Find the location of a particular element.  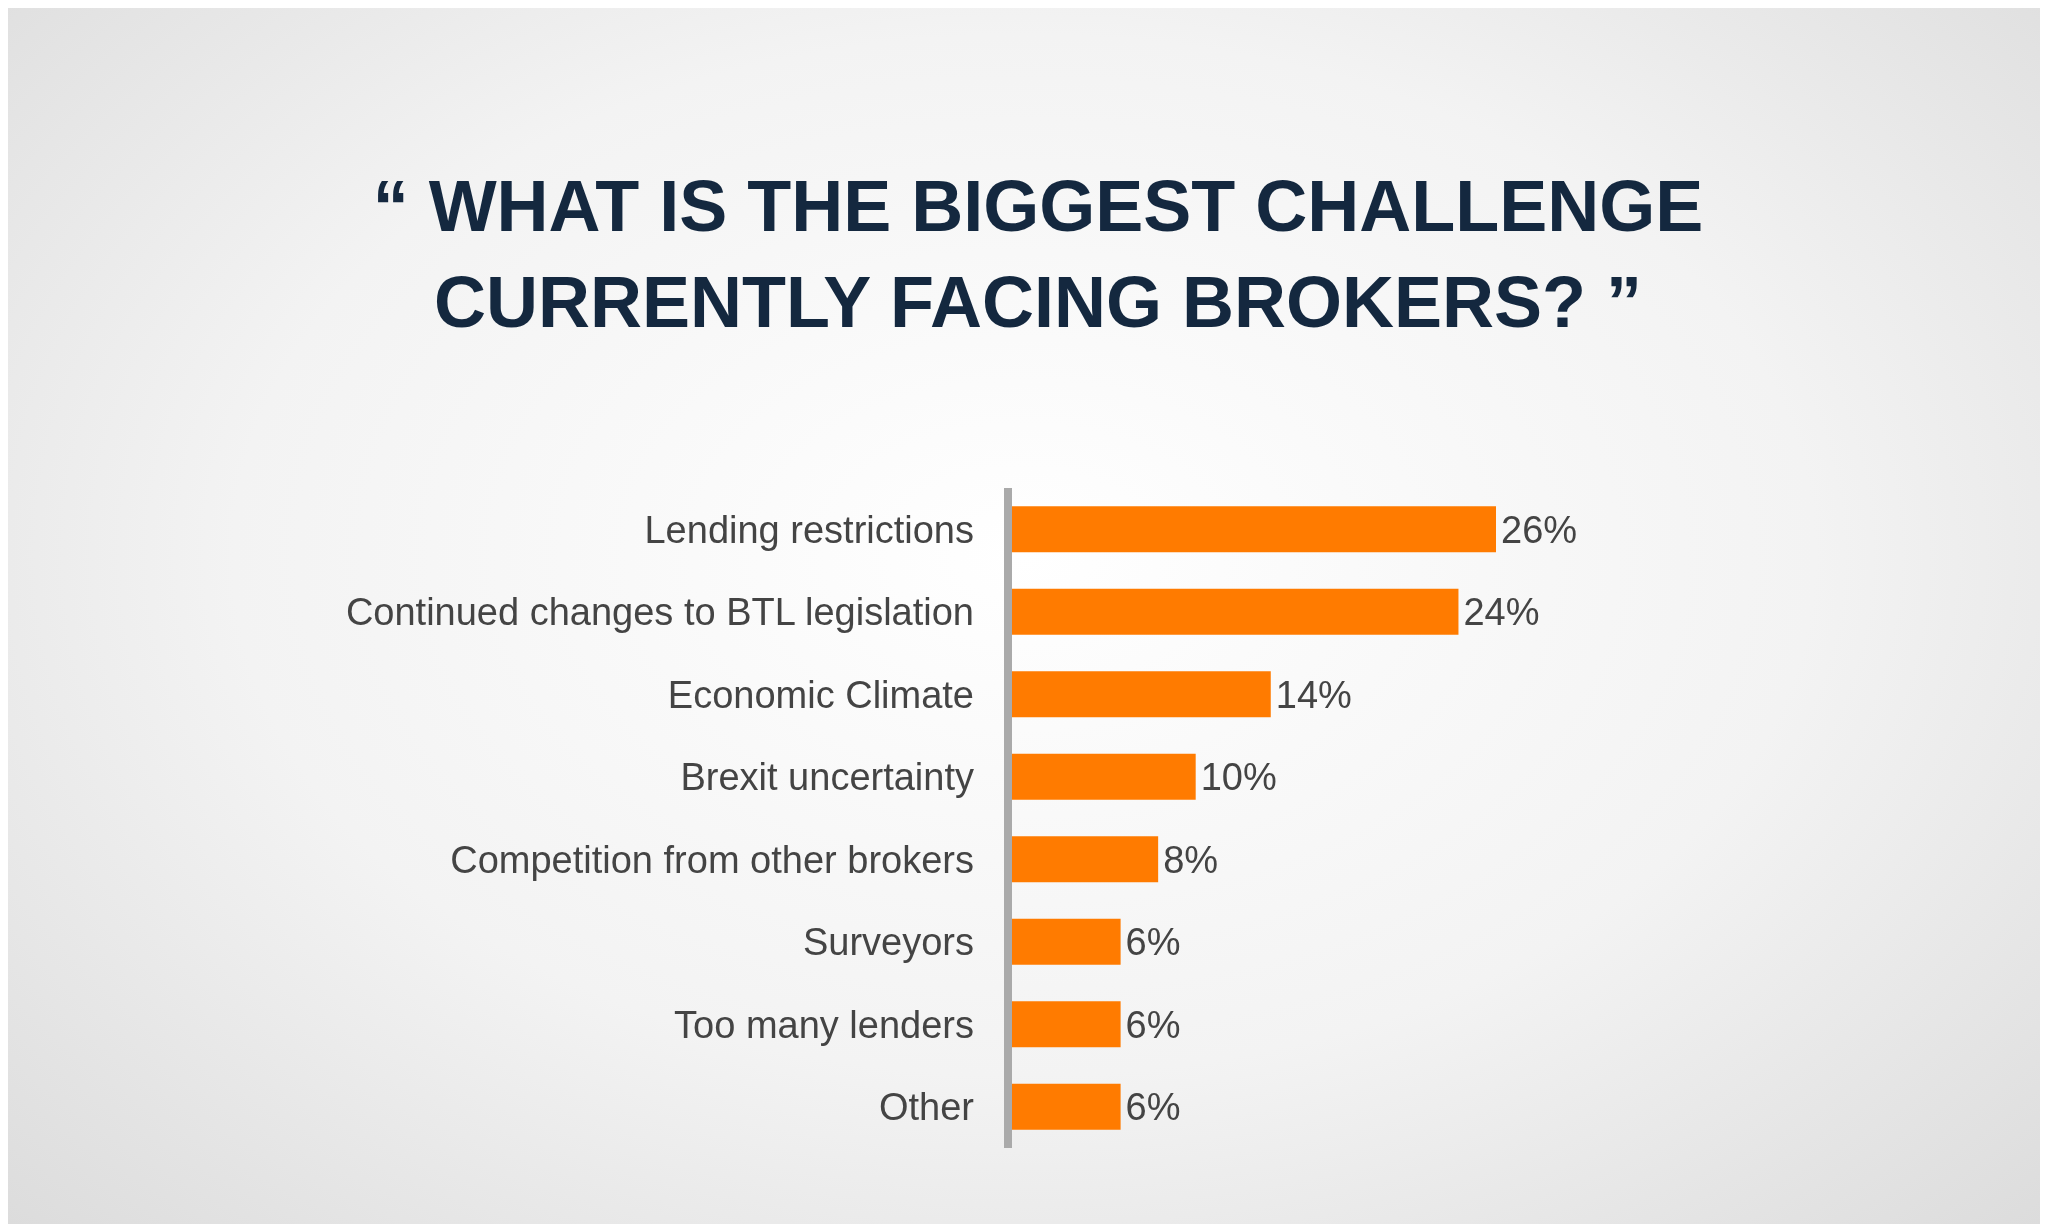

chart-title: “ WHAT IS THE BIGGEST CHALLENGE CURRENTLY FACING BROKERS? ” is located at coordinates (1038, 254).